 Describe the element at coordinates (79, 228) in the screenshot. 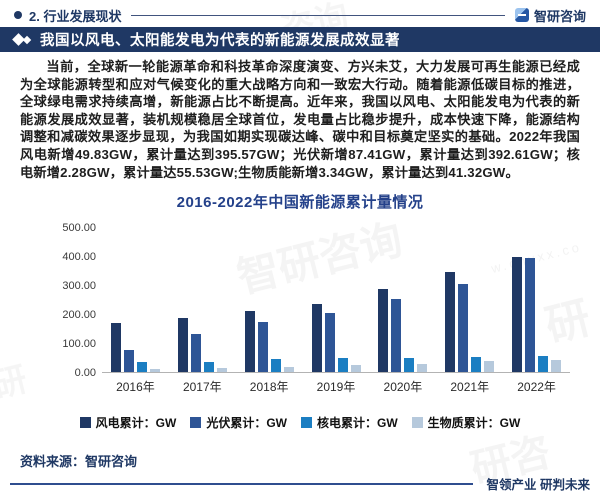

I see `y-axis-tick: 500.00` at that location.